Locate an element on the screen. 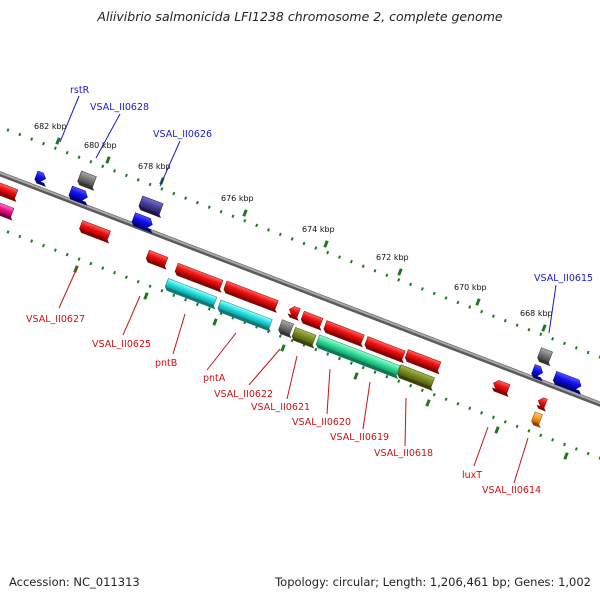  gene-block-purple is located at coordinates (151, 206).